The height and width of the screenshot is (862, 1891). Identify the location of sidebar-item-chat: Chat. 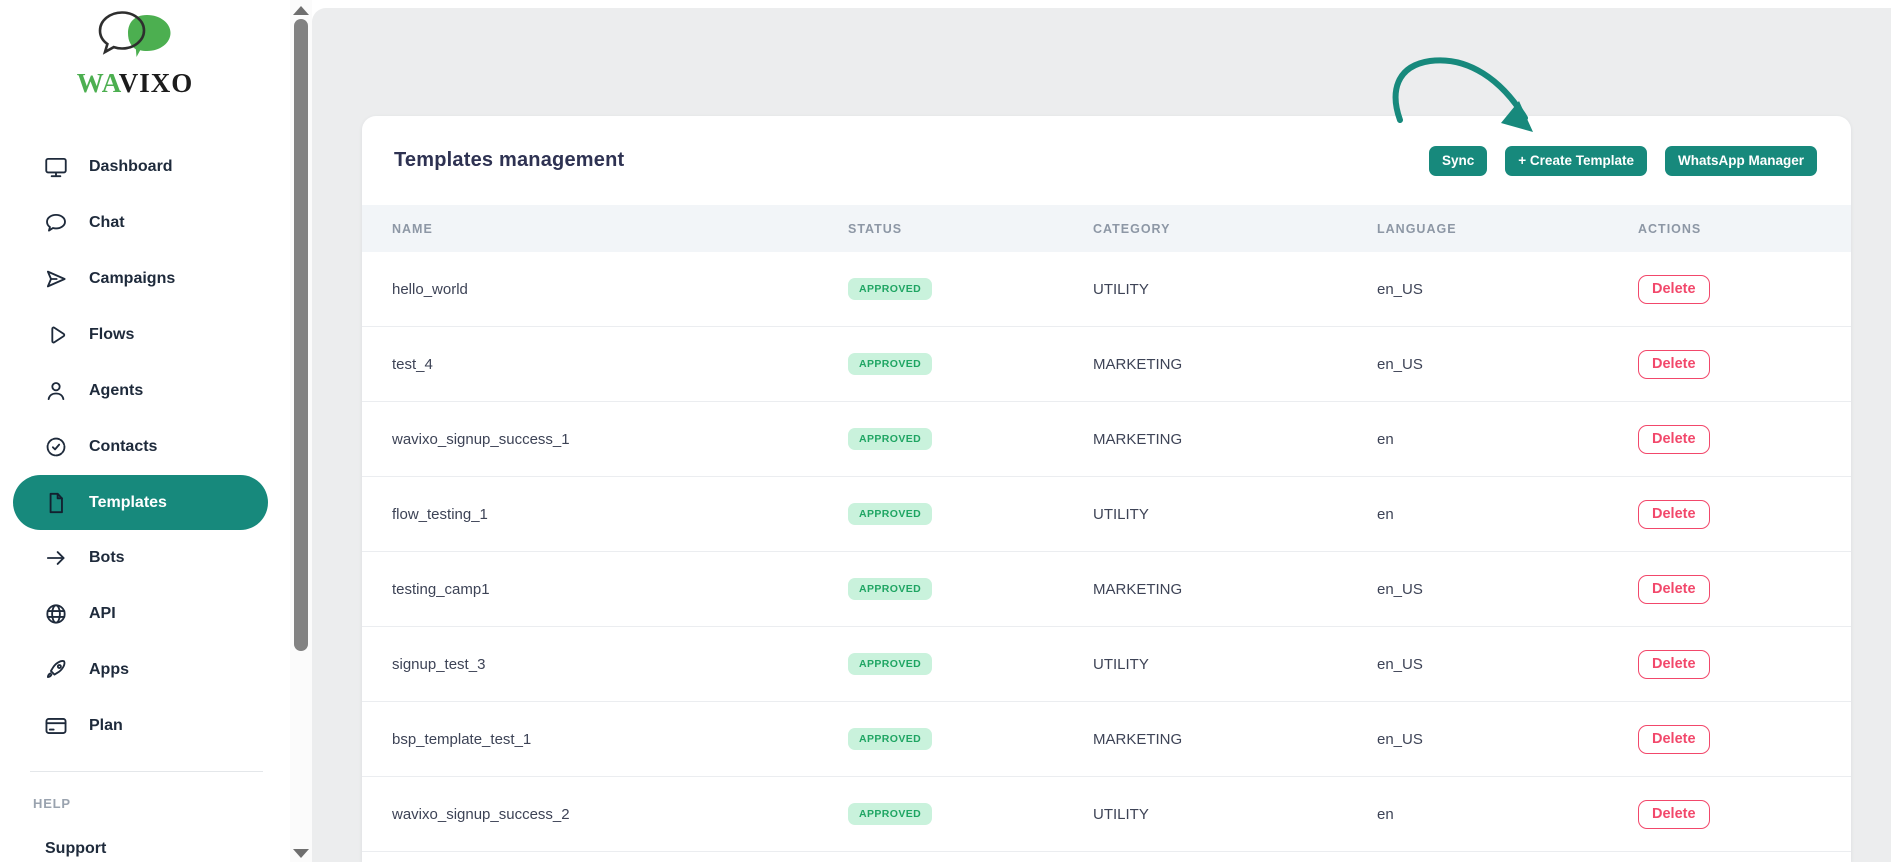
(145, 223).